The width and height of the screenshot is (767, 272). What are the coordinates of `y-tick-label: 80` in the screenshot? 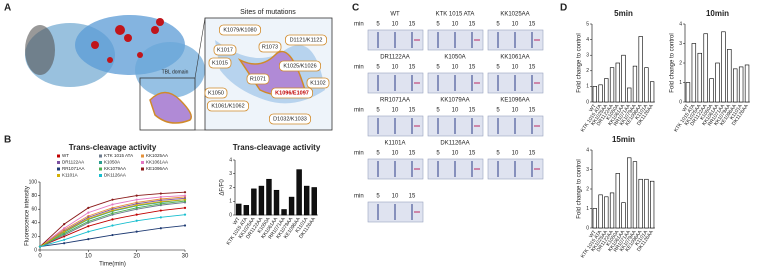 It's located at (34, 196).